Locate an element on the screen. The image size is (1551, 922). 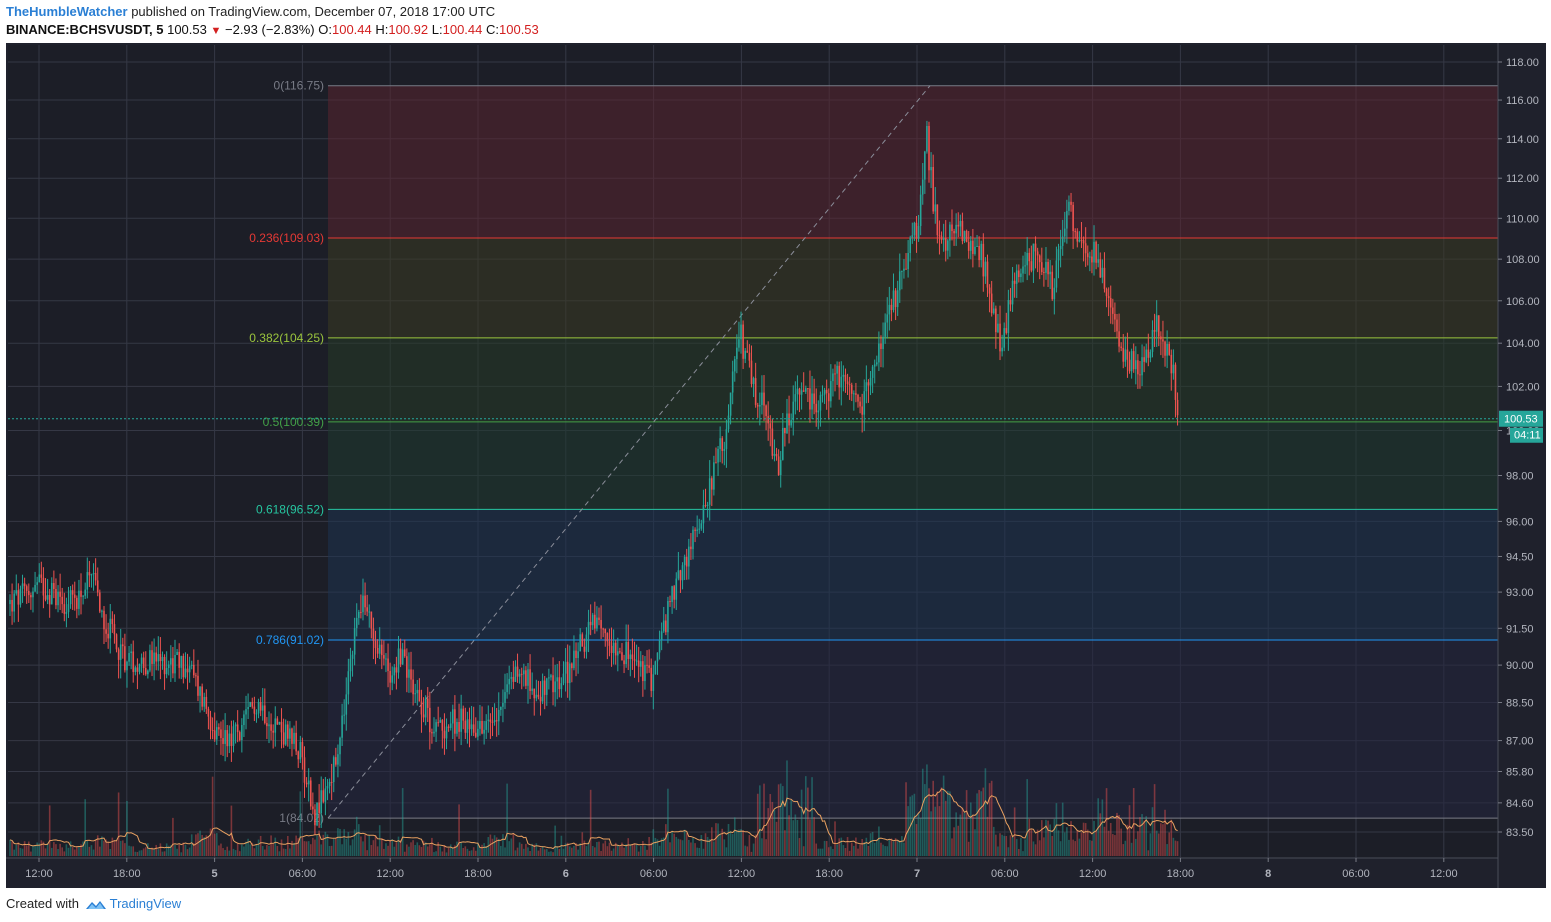
tradingview-brand: TradingView is located at coordinates (145, 903).